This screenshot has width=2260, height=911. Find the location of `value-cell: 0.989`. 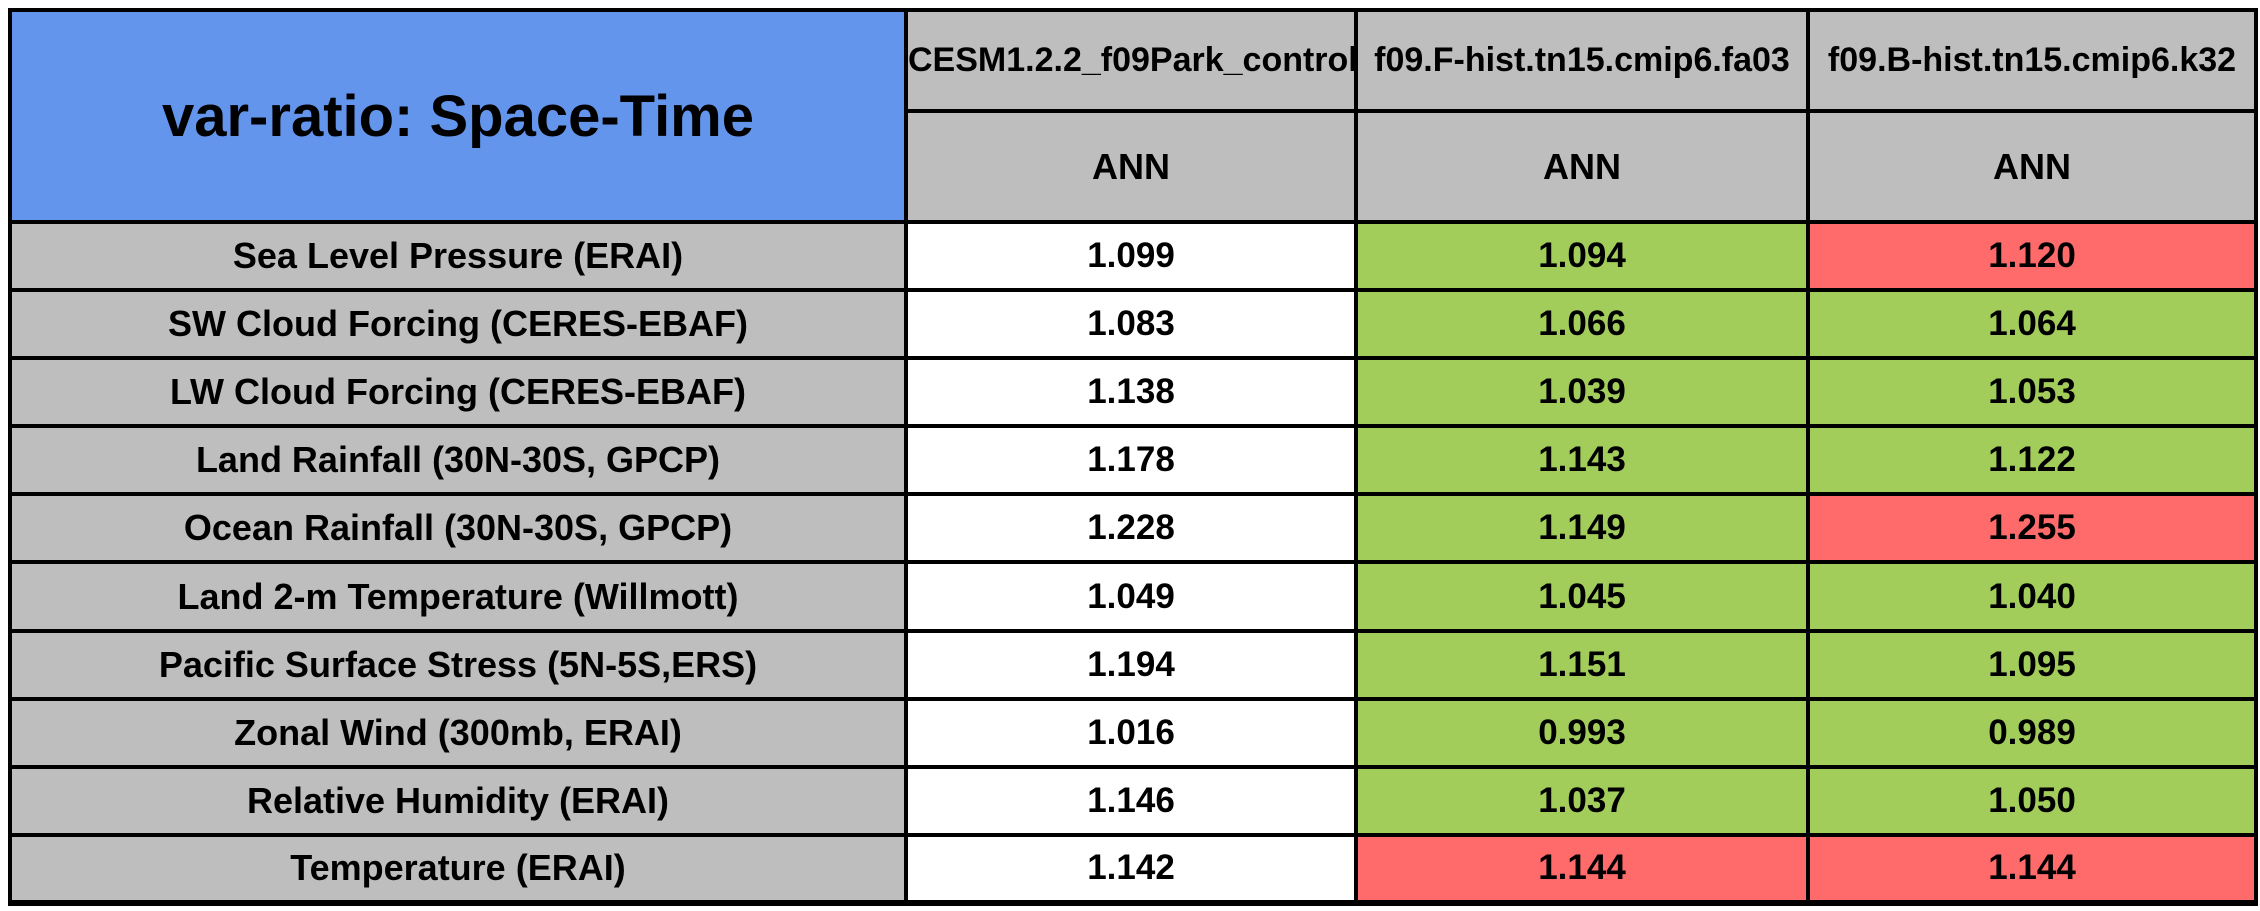

value-cell: 0.989 is located at coordinates (2032, 732).